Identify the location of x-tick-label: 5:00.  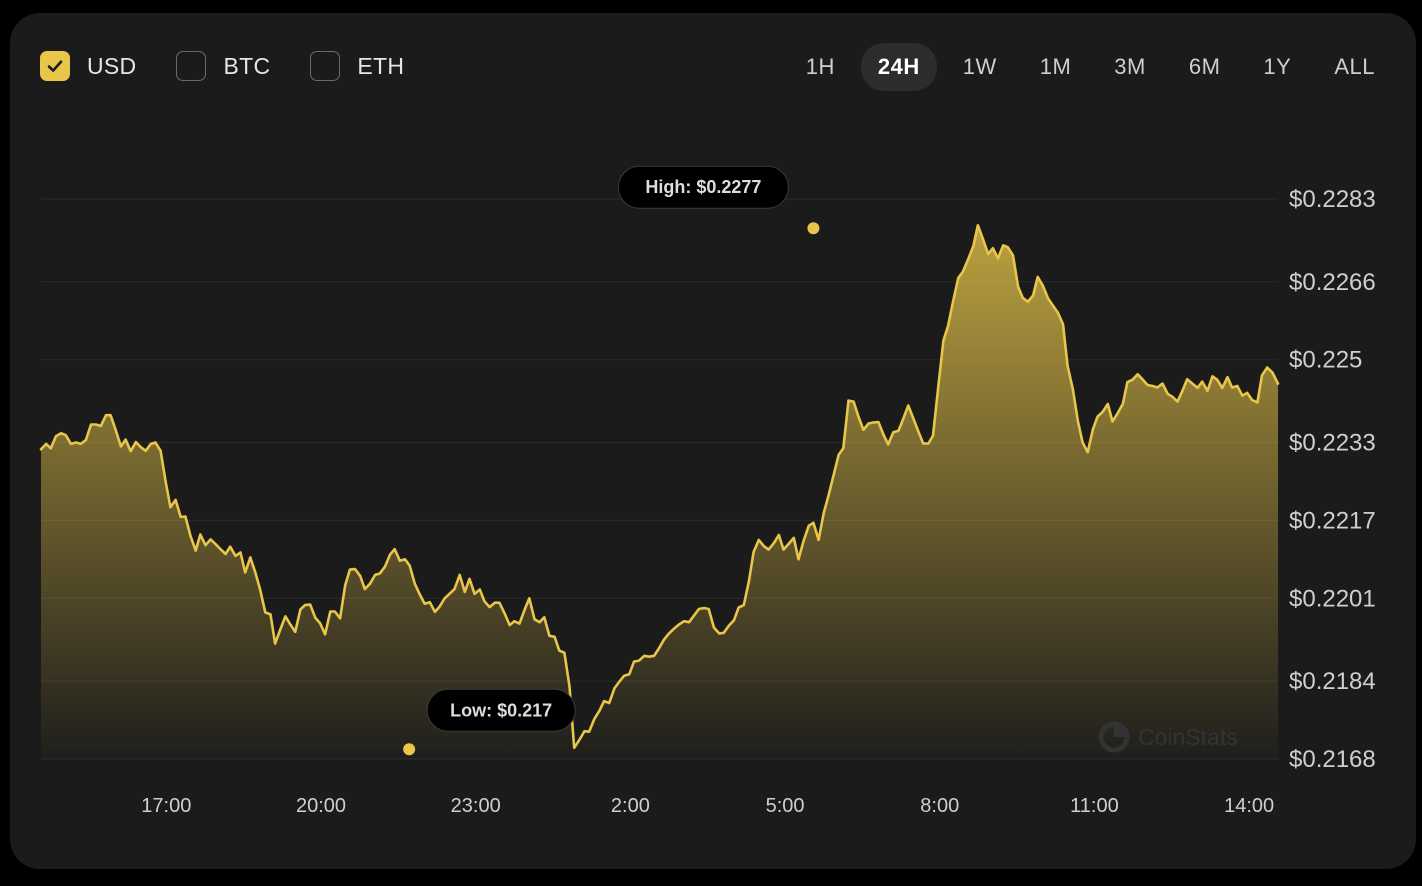
(785, 806).